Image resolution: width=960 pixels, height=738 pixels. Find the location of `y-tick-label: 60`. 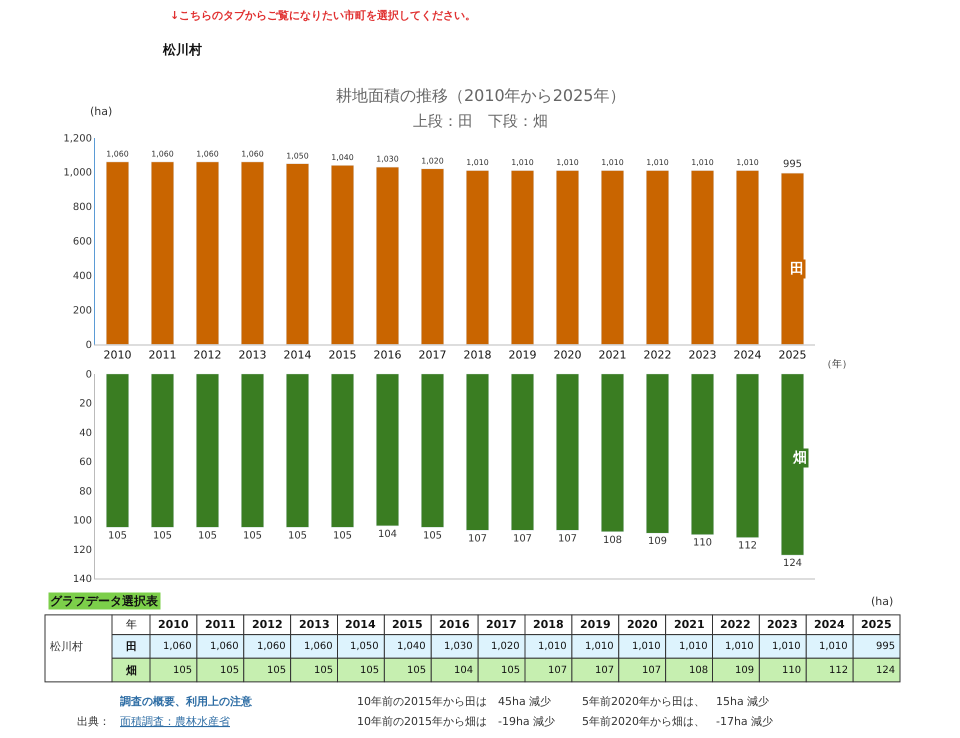

y-tick-label: 60 is located at coordinates (85, 462).